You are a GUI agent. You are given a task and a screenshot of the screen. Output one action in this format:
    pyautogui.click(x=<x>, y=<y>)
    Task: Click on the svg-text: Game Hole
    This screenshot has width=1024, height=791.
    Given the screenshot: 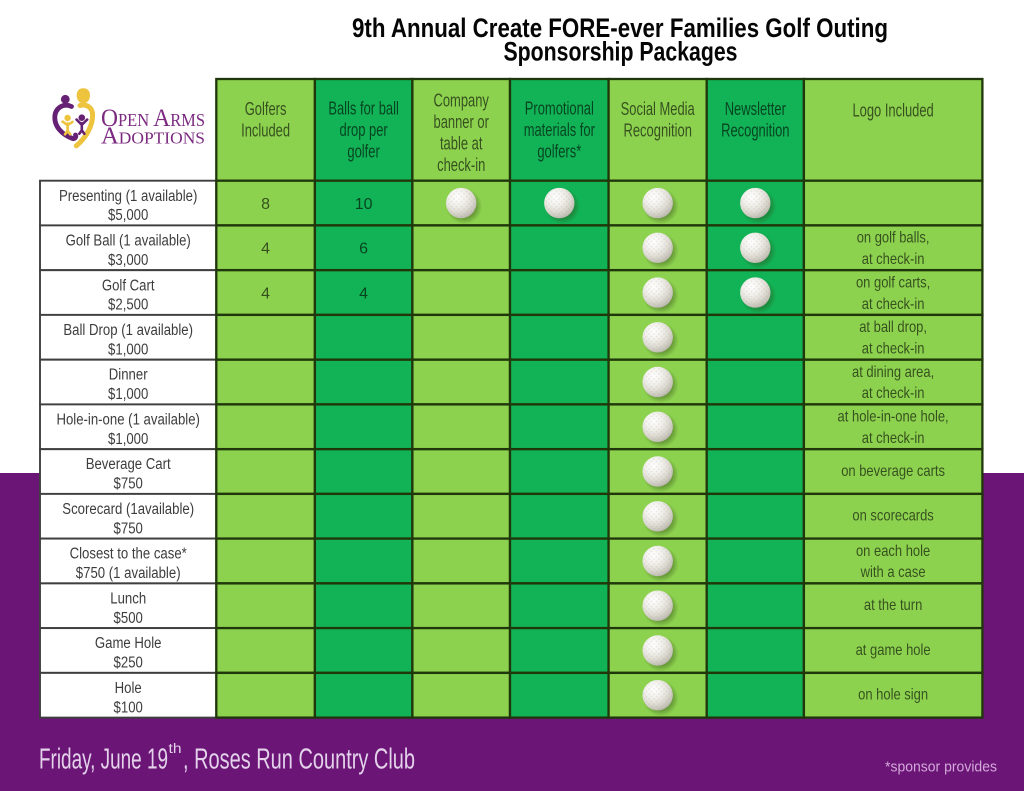 What is the action you would take?
    pyautogui.click(x=128, y=643)
    